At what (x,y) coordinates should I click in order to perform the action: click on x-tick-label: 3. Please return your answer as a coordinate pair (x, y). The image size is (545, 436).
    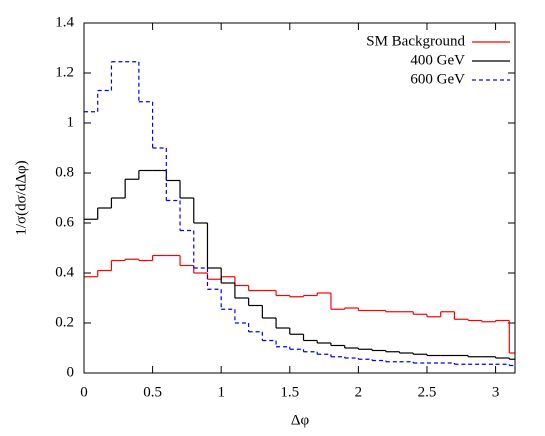
    Looking at the image, I should click on (496, 392).